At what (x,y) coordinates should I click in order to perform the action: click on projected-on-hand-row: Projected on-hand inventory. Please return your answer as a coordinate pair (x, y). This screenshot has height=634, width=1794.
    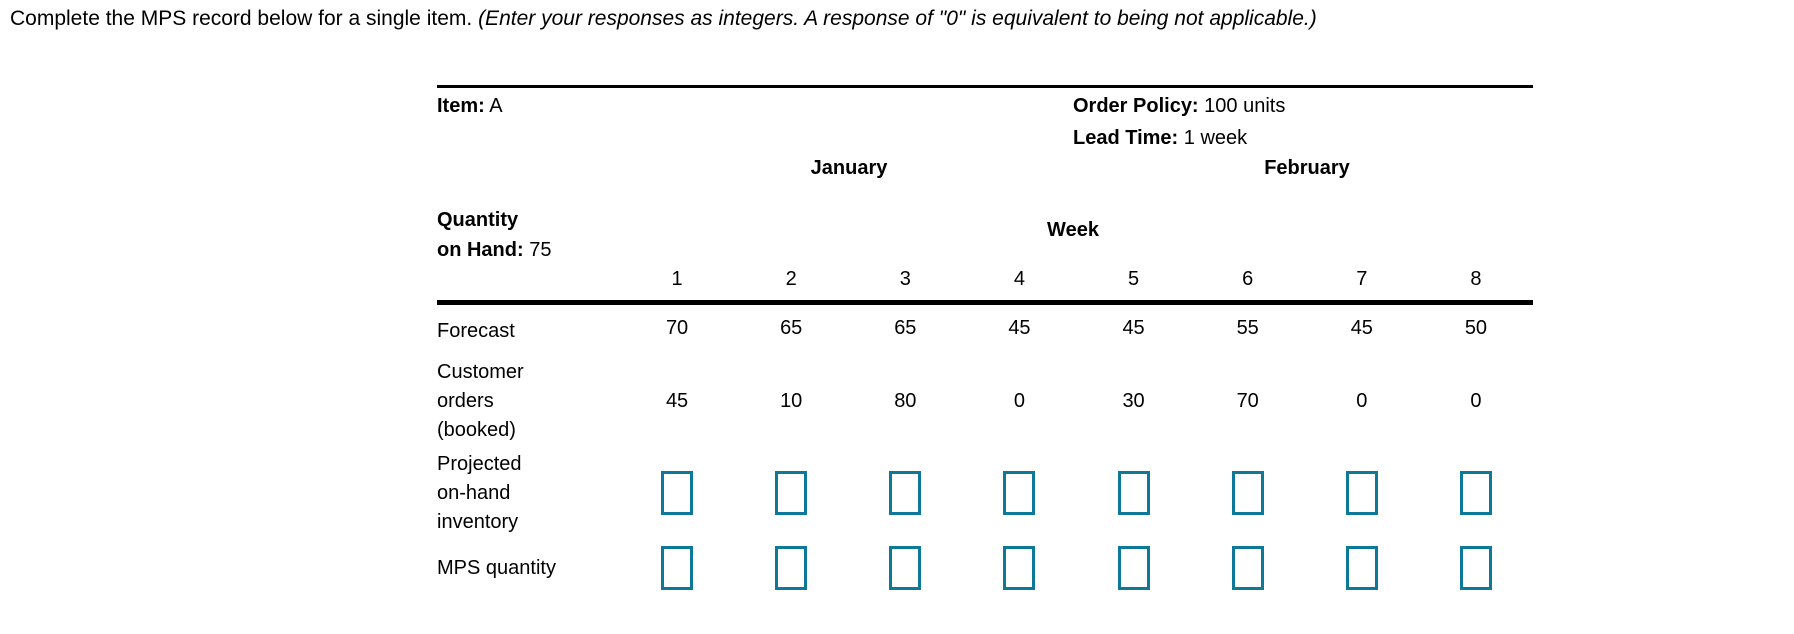
    Looking at the image, I should click on (985, 493).